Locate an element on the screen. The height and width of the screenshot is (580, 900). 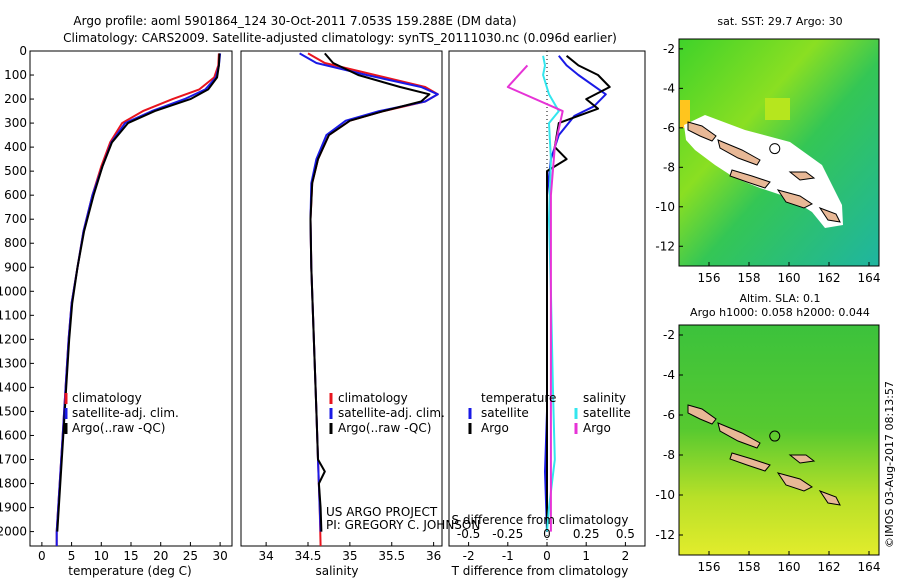
s-tick-label: -0.25 is located at coordinates (507, 534).